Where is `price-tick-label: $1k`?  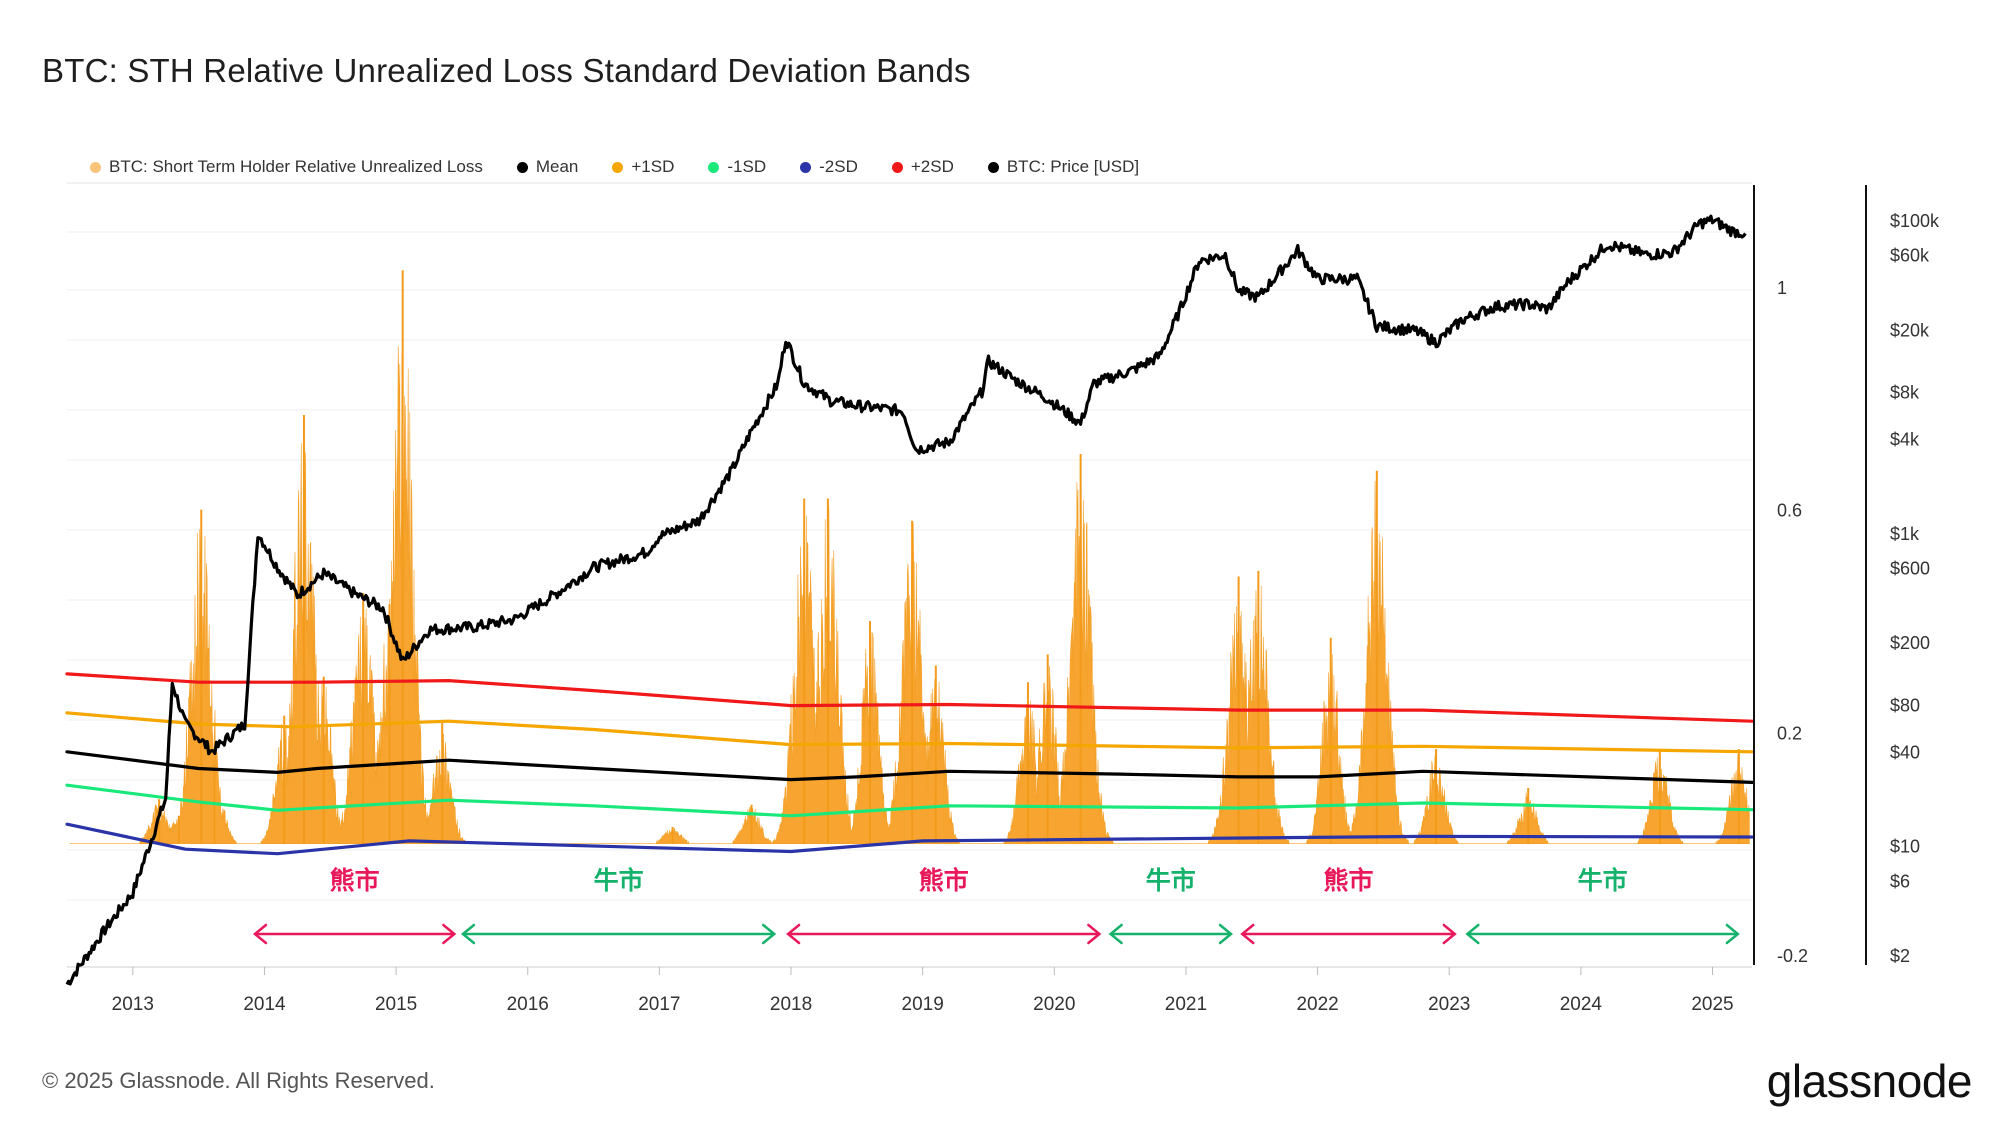
price-tick-label: $1k is located at coordinates (1905, 534).